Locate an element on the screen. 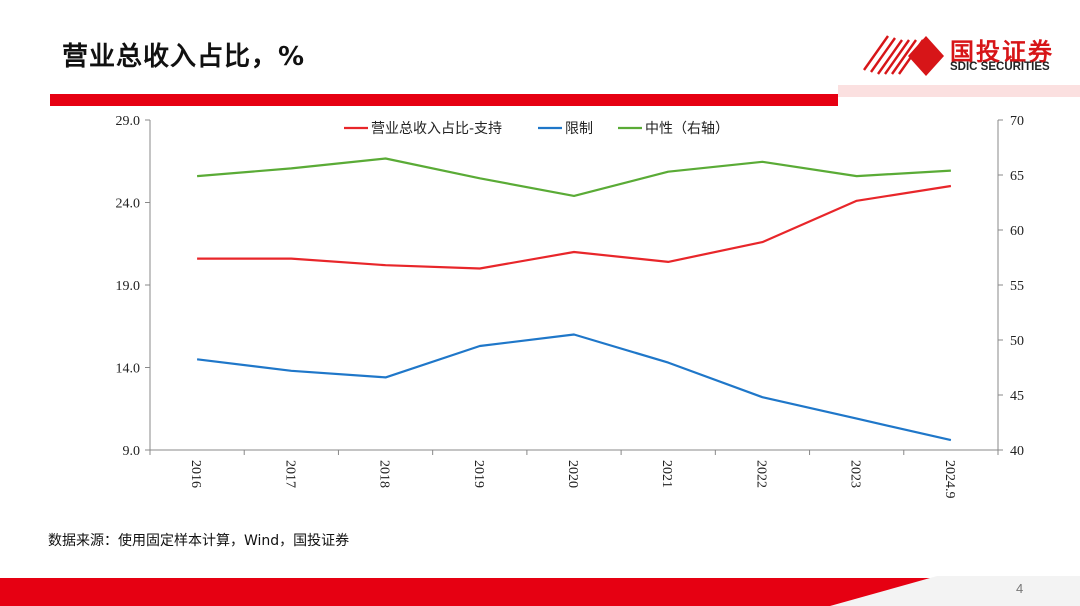  x-tick-label: 2024.9 is located at coordinates (949, 479).